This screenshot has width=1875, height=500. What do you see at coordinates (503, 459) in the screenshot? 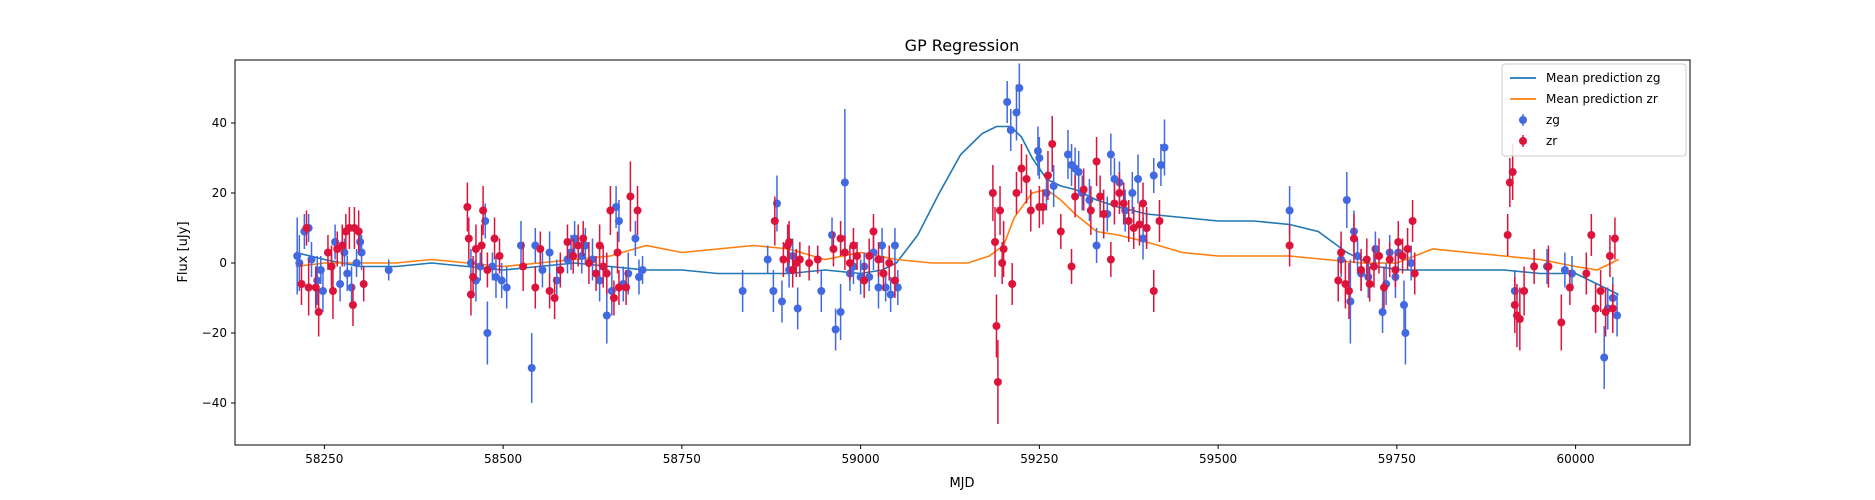
I see `x-tick-label: 58500` at bounding box center [503, 459].